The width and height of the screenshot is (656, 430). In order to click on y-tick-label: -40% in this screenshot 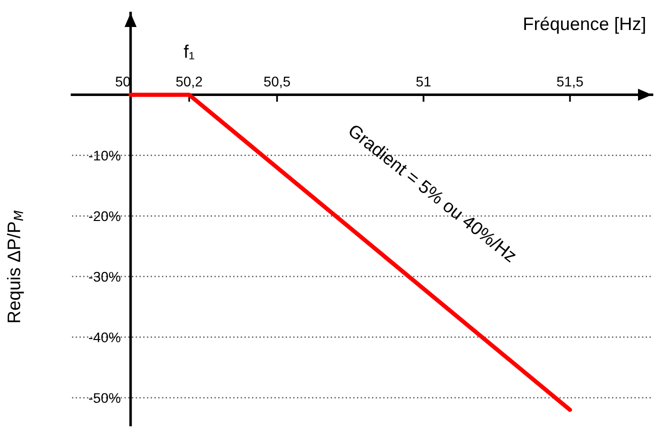, I will do `click(104, 337)`.